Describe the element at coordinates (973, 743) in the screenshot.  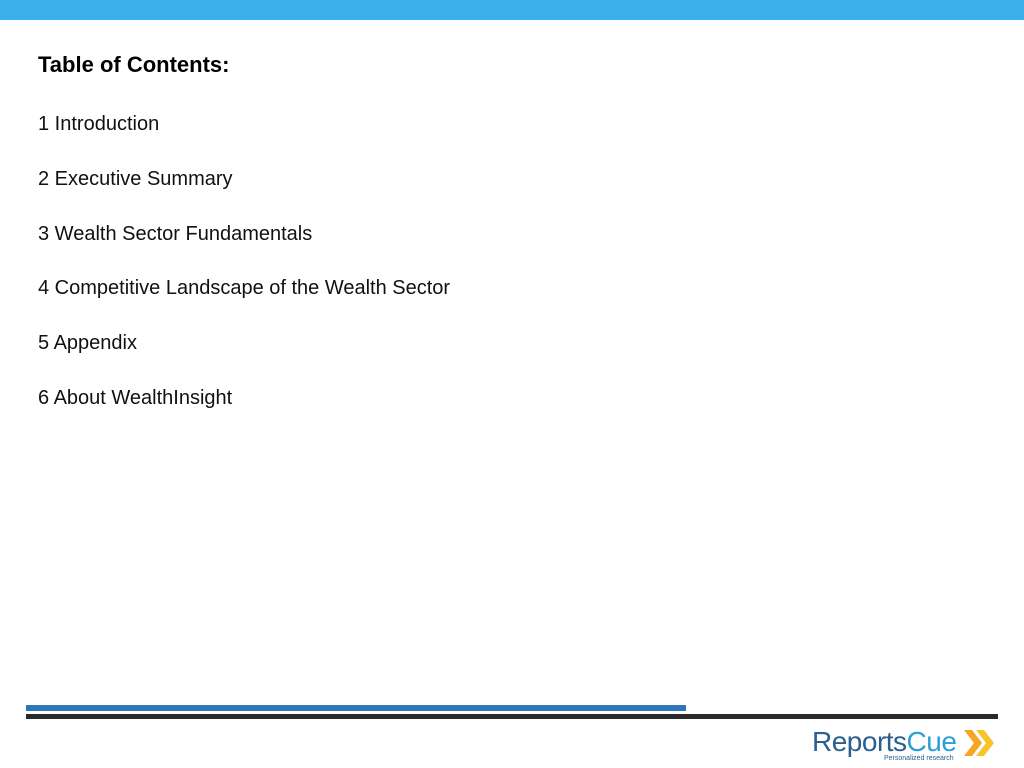
I see `chevron-back` at that location.